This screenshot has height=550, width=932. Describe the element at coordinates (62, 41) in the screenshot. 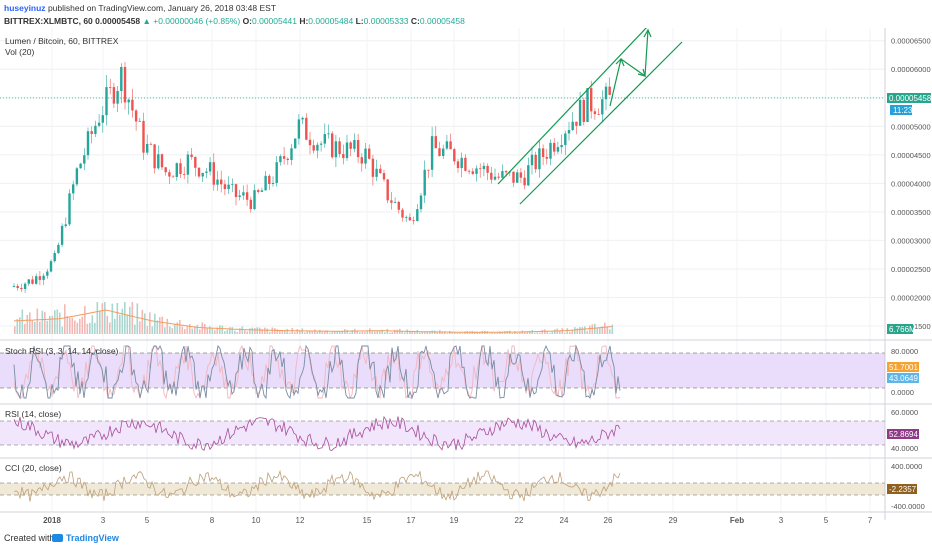

I see `main-legend: Lumen / Bitcoin, 60, BITTREX` at that location.